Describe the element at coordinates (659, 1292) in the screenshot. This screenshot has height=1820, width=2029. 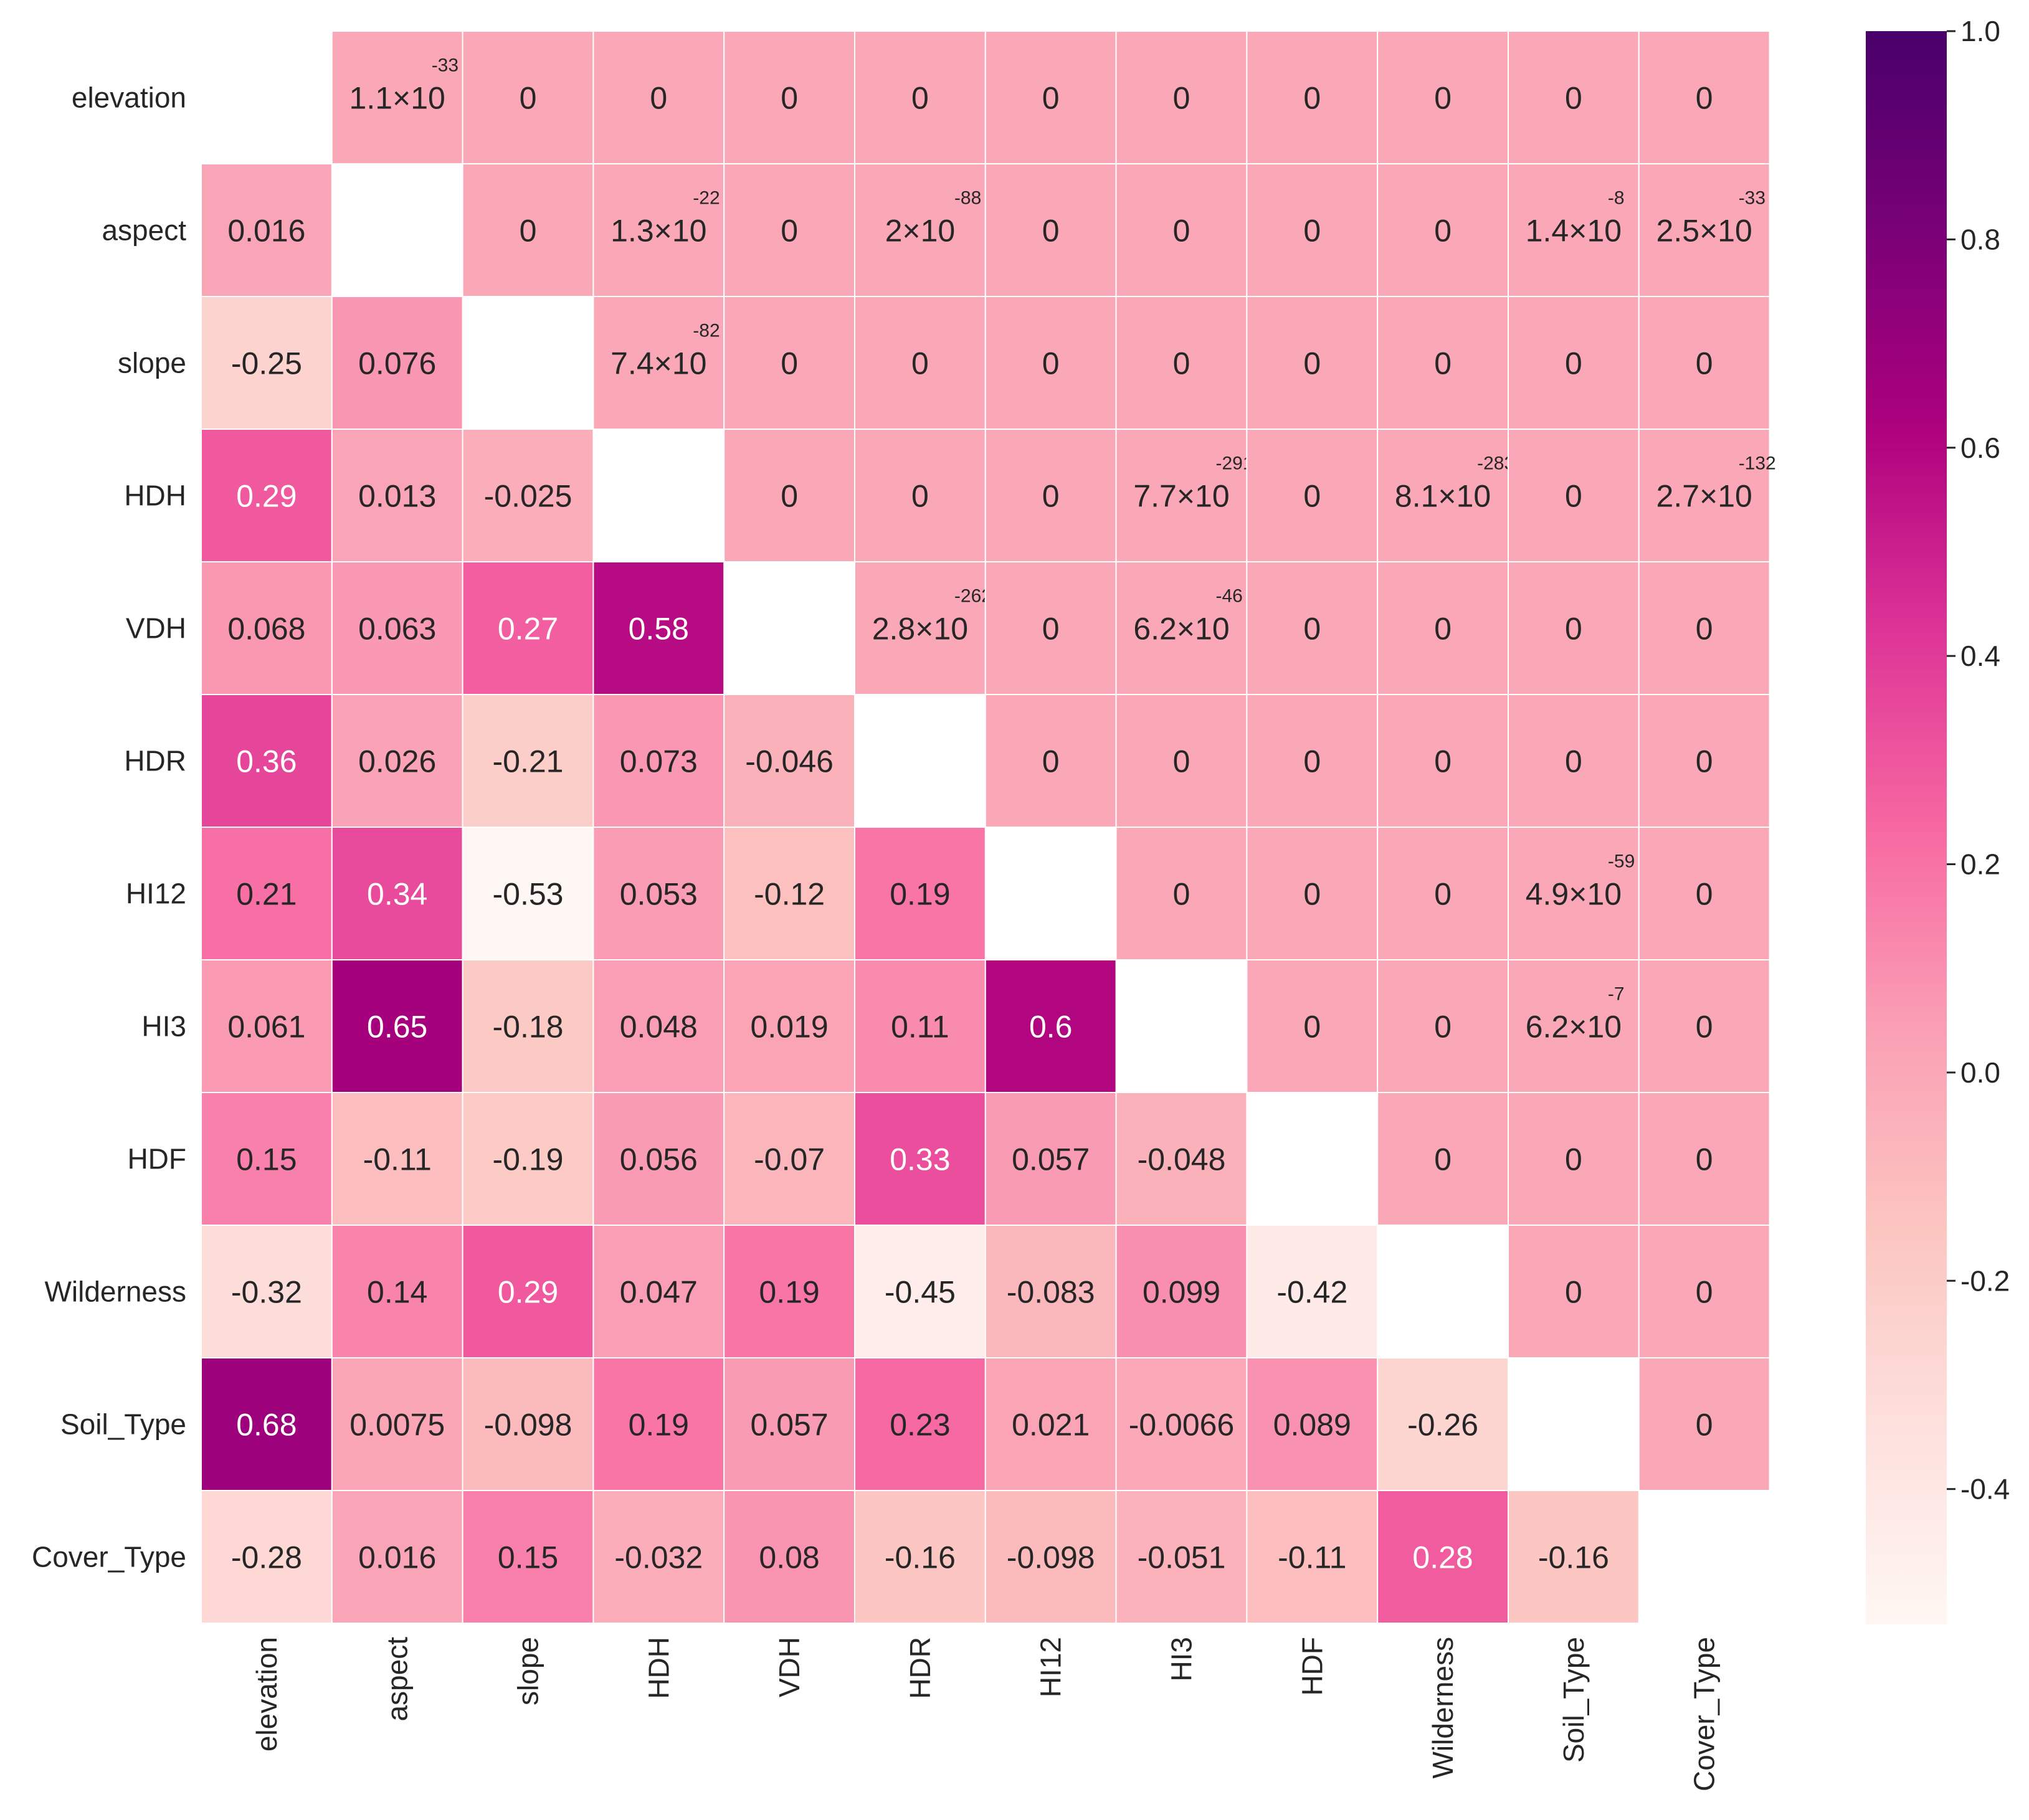
I see `cell-label-Wilderness-HDH: 0.047` at that location.